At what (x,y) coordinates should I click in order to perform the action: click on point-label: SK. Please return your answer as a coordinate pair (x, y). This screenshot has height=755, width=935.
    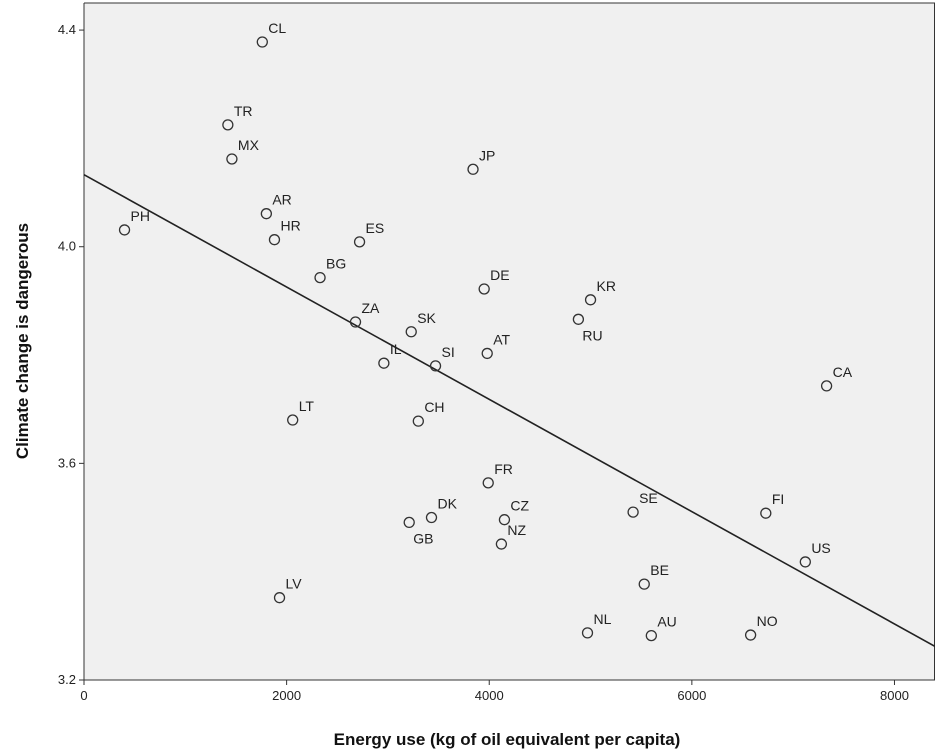
    Looking at the image, I should click on (426, 318).